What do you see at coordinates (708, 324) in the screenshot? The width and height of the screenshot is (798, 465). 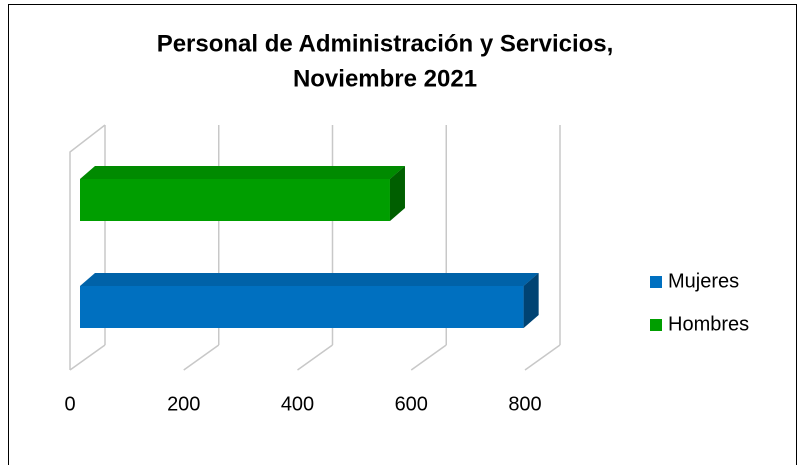 I see `legend-label: Hombres` at bounding box center [708, 324].